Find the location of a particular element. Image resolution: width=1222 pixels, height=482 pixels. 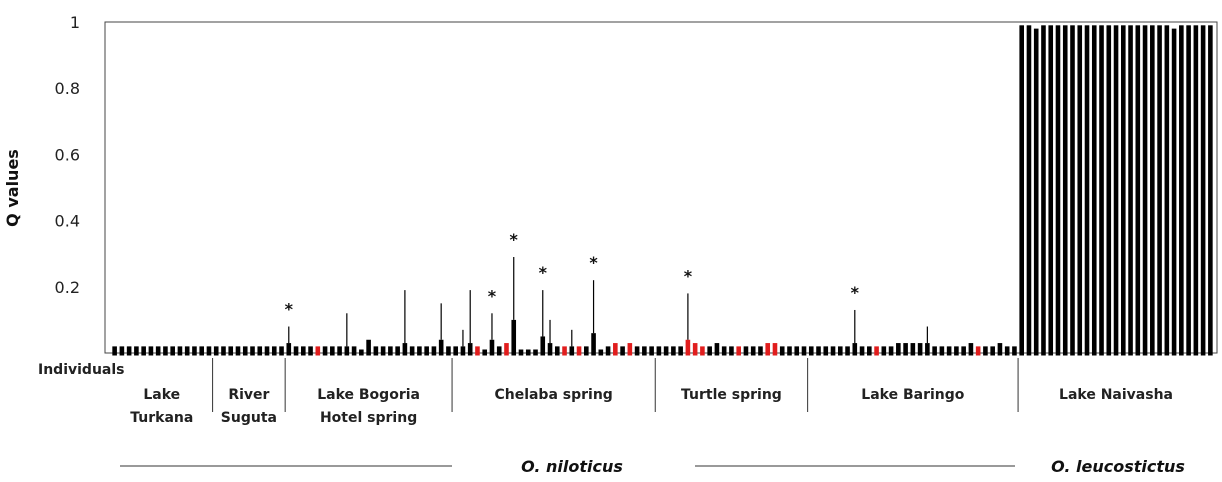

group-label: Hotel spring is located at coordinates (368, 418).